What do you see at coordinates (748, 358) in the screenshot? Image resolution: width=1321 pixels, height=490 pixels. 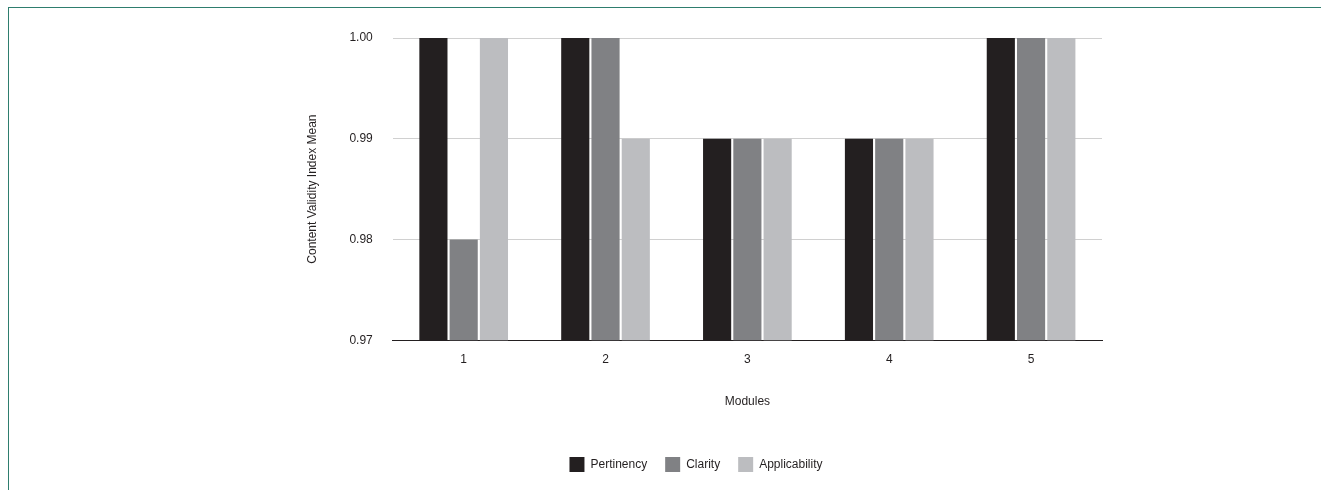 I see `x-tick-label: 3` at bounding box center [748, 358].